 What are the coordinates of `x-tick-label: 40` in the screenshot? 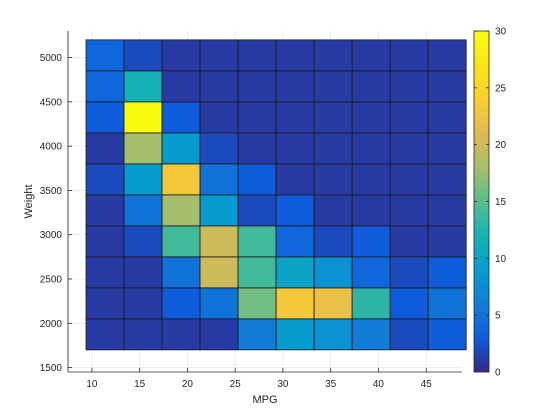 It's located at (379, 384).